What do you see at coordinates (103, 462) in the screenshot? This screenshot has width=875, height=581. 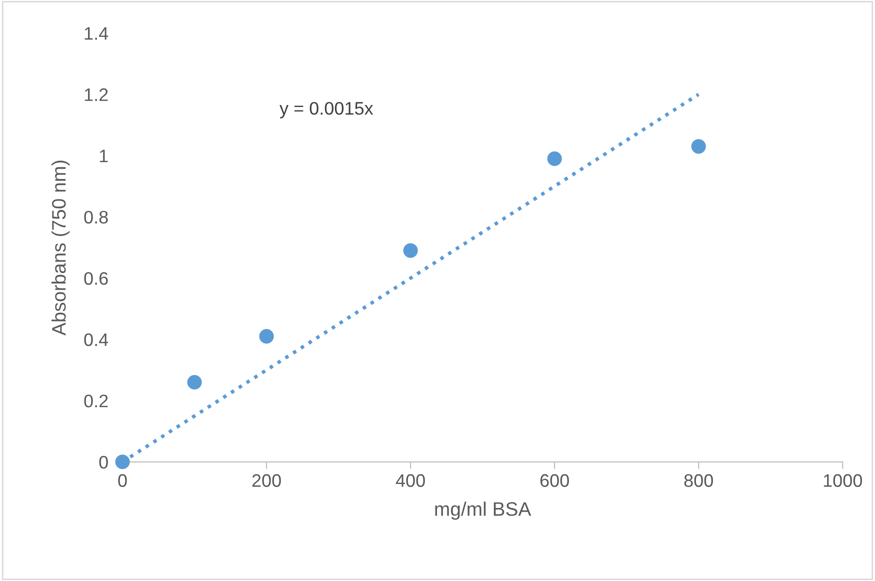 I see `y-tick-label: 0` at bounding box center [103, 462].